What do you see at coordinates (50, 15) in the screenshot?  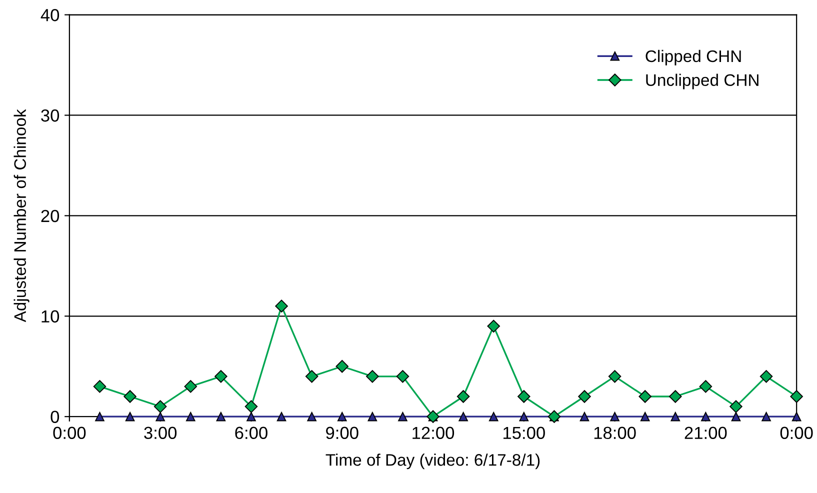 I see `y-tick-label: 40` at bounding box center [50, 15].